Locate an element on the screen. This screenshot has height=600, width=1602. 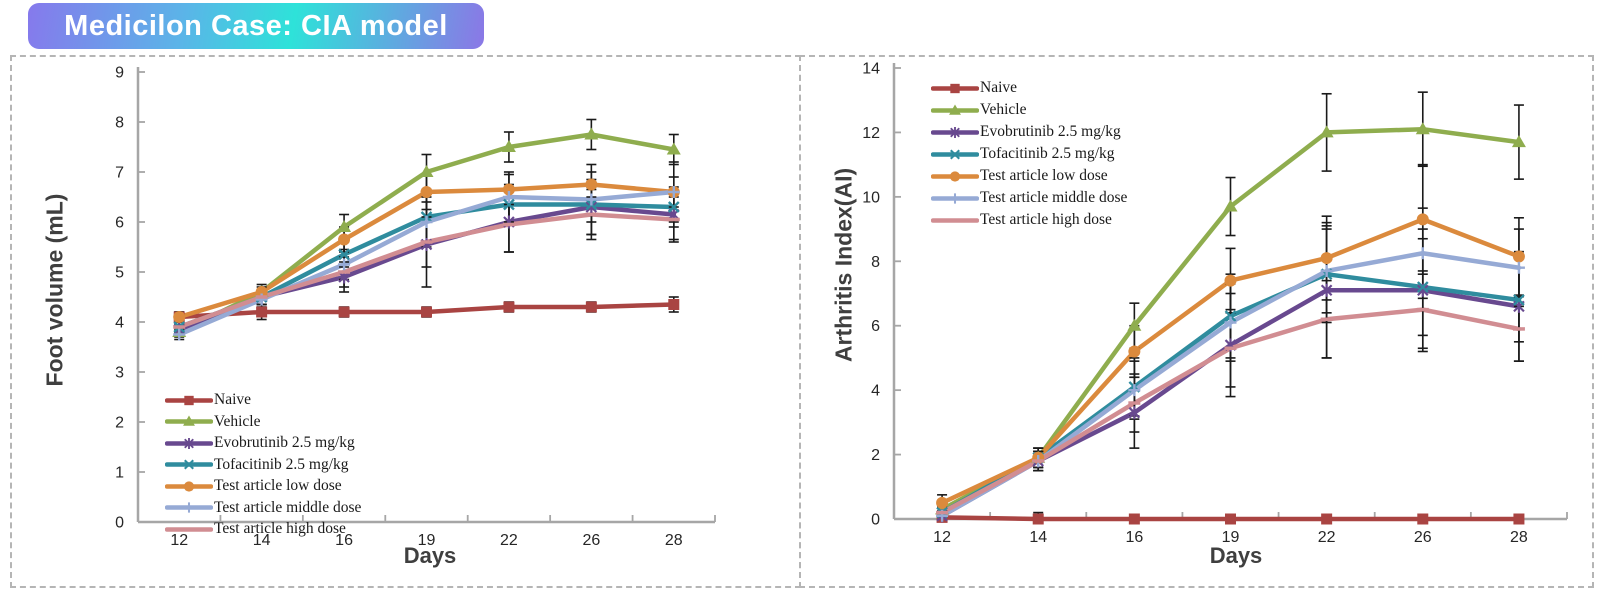
legend-label: Naive is located at coordinates (999, 87).